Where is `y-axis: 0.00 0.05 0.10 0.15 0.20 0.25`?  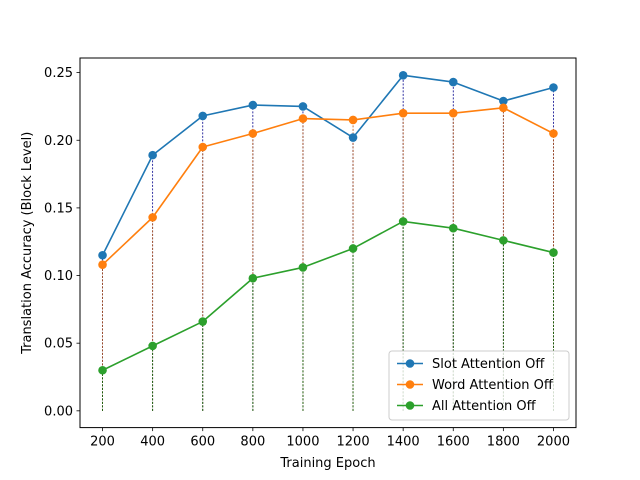 y-axis: 0.00 0.05 0.10 0.15 0.20 0.25 is located at coordinates (62, 242).